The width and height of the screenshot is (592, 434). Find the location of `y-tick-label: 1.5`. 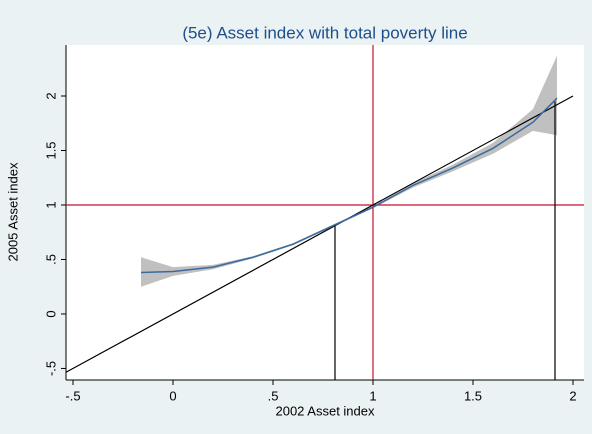

y-tick-label: 1.5 is located at coordinates (50, 150).